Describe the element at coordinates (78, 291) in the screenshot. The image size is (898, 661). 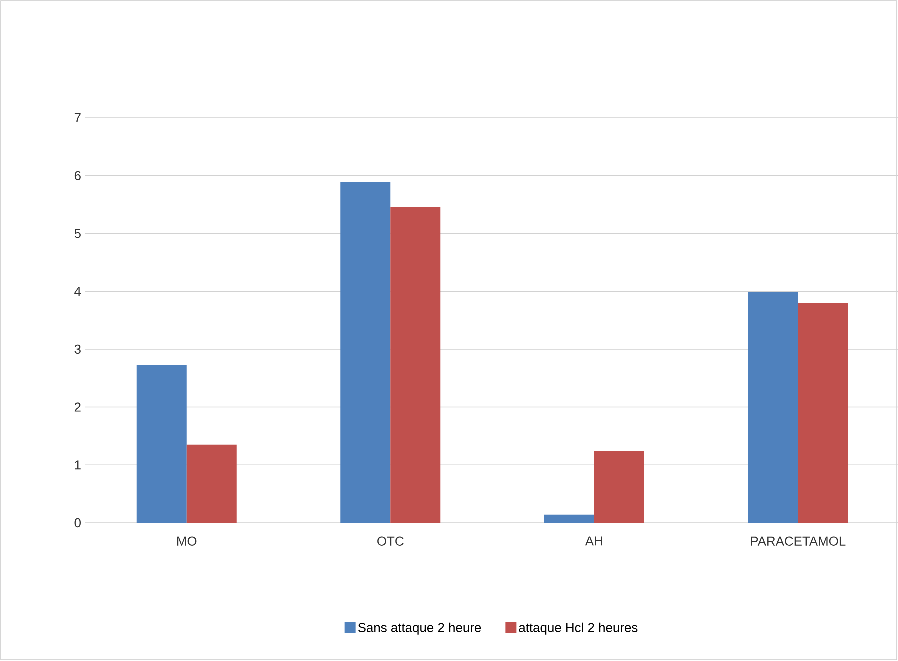
I see `y-tick-label: 4` at that location.